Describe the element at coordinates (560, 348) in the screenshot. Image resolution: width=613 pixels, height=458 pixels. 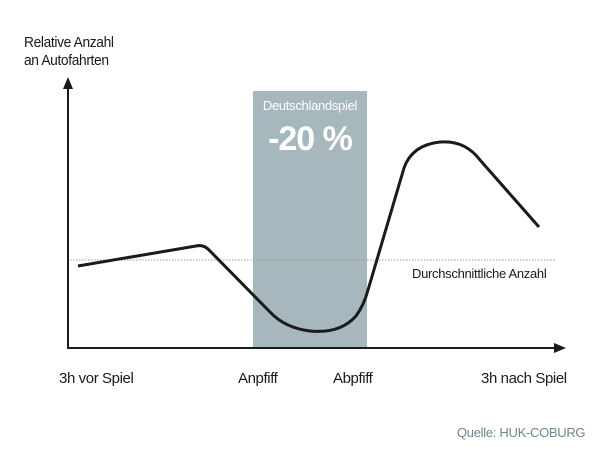
I see `x-axis-arrow-icon` at that location.